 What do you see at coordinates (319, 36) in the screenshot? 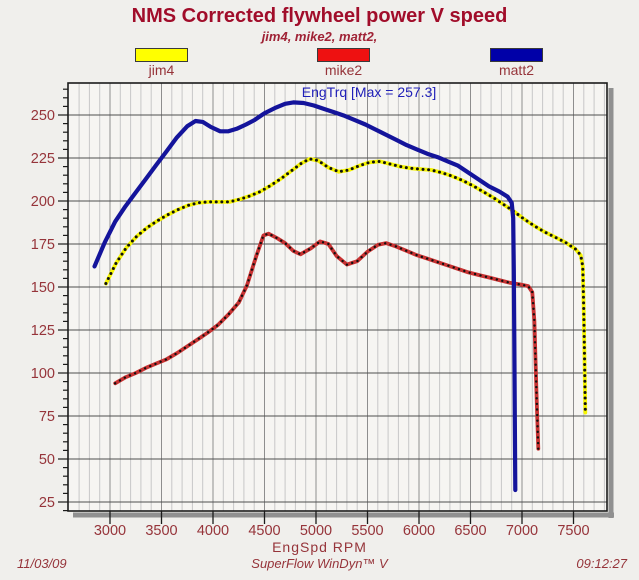
I see `chart-subtitle: jim4, mike2, matt2,` at bounding box center [319, 36].